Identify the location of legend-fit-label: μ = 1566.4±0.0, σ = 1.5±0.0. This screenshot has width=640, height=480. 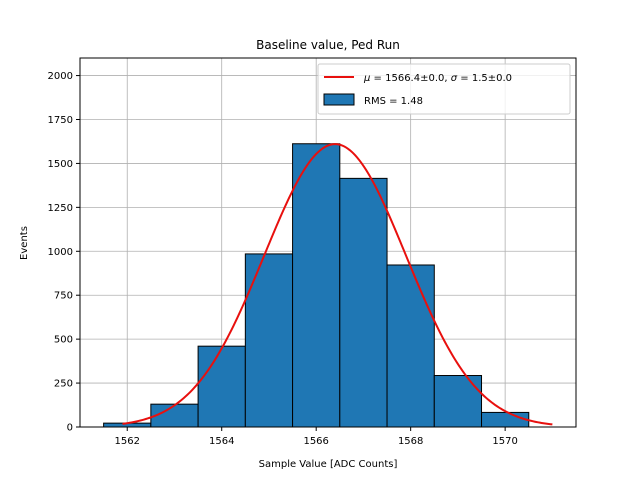
(437, 78).